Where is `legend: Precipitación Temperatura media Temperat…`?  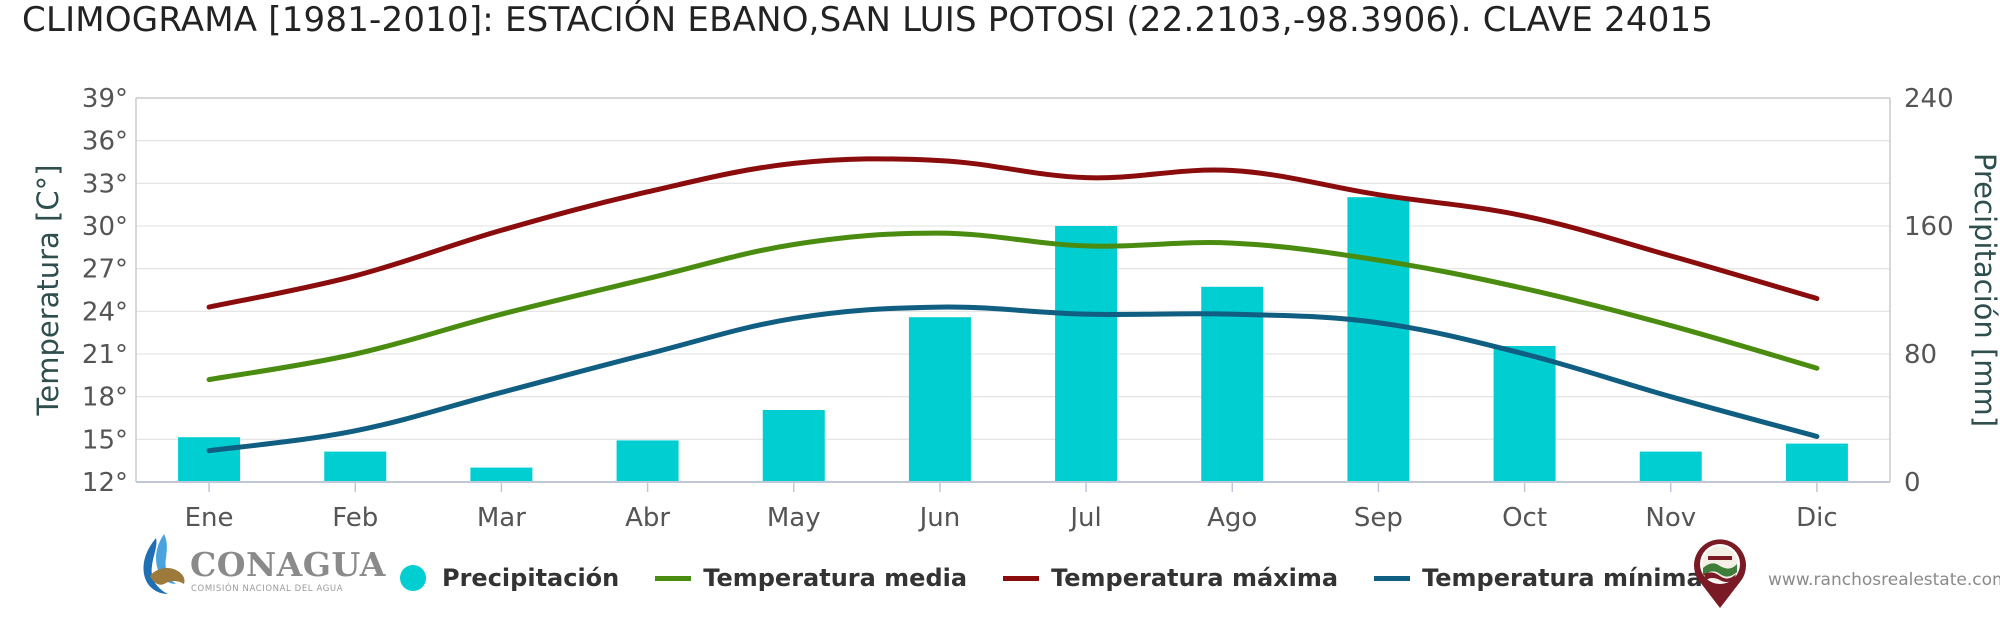
legend: Precipitación Temperatura media Temperat… is located at coordinates (1069, 578).